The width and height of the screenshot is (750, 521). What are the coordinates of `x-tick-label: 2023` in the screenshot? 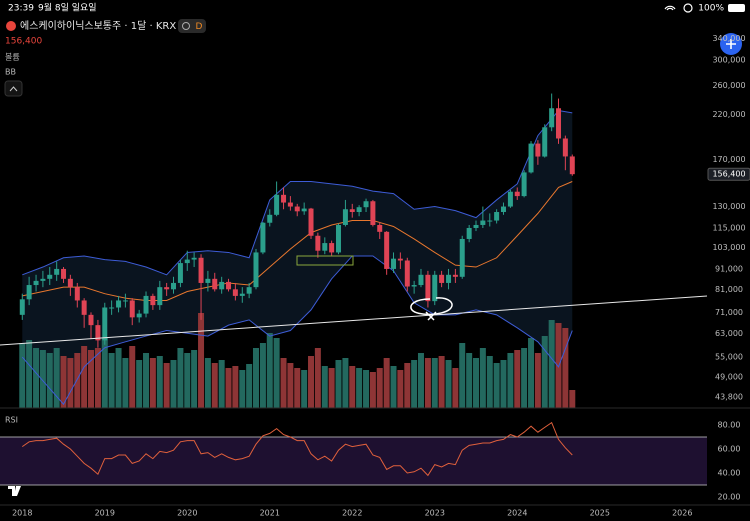 It's located at (435, 513).